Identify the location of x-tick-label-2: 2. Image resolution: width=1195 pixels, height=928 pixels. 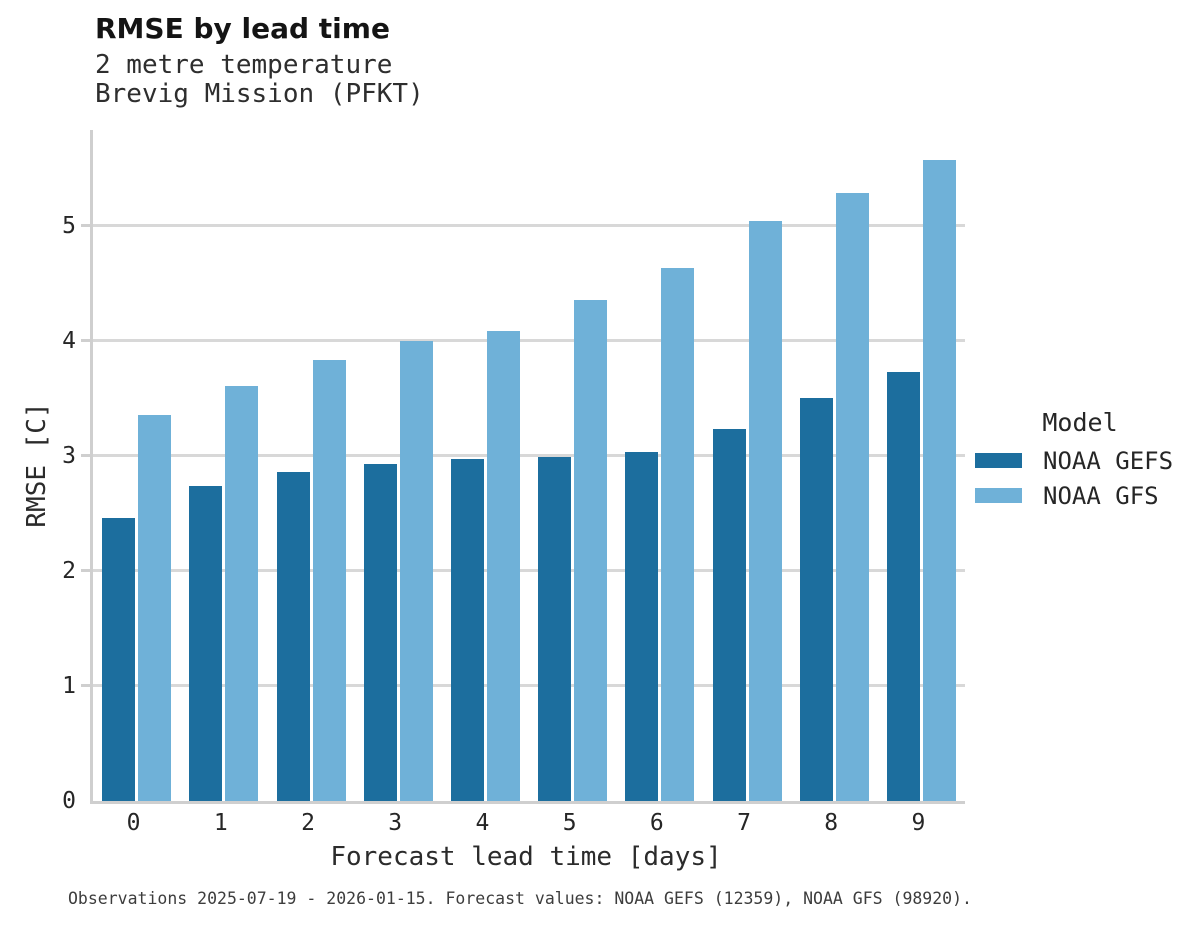
(308, 823).